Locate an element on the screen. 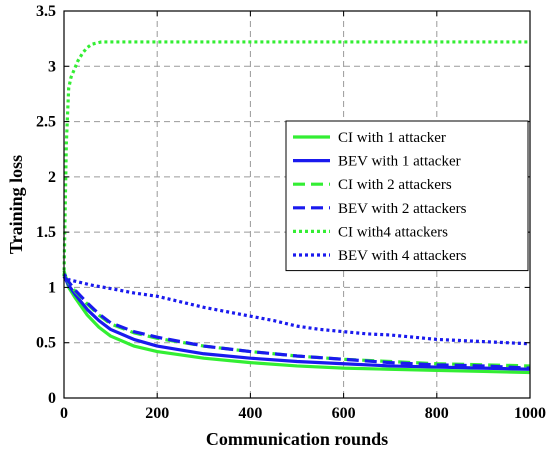 This screenshot has width=554, height=459. y-tick-label: 0 is located at coordinates (52, 398).